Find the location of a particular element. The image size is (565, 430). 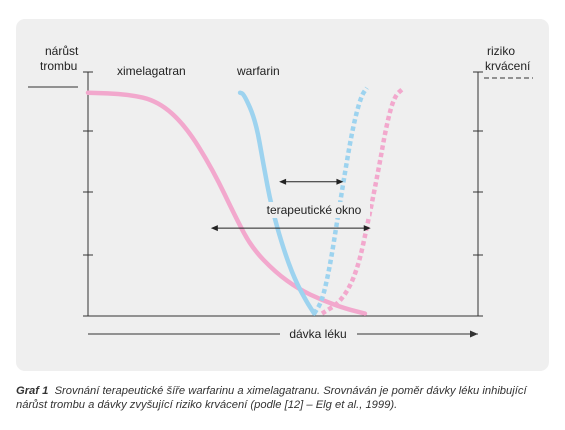

therapeutic-window-ximelagatran is located at coordinates (290, 228).